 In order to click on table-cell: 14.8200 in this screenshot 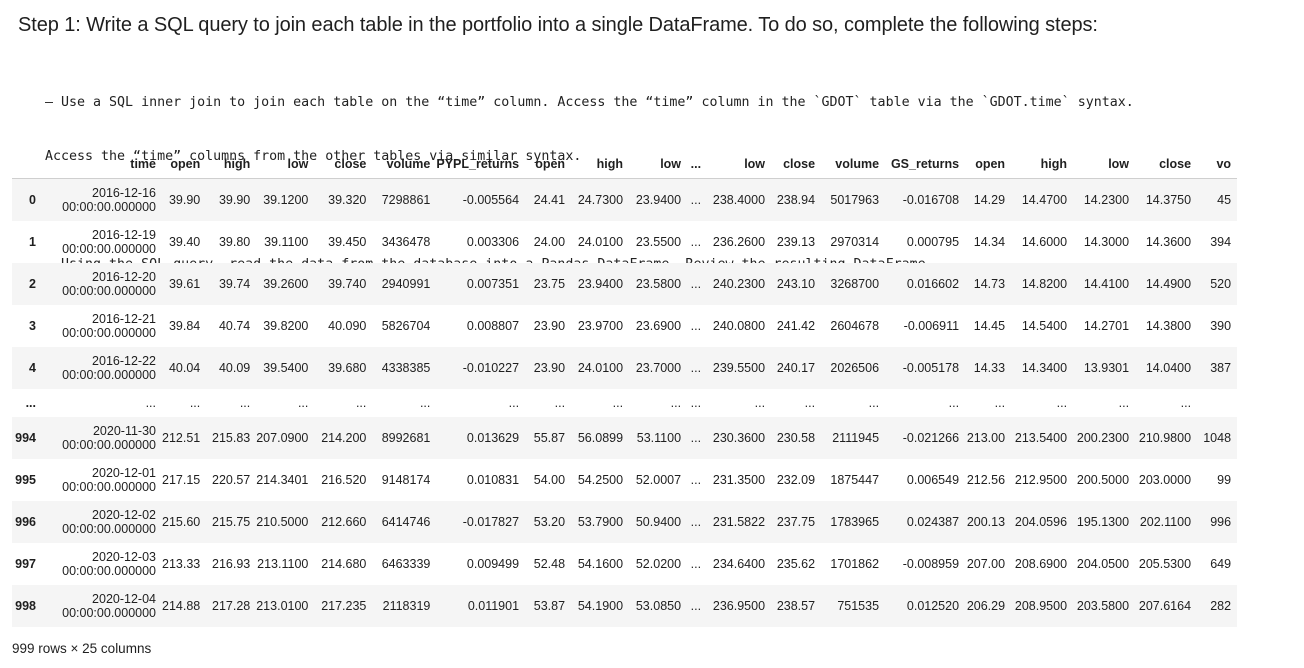, I will do `click(1044, 283)`.